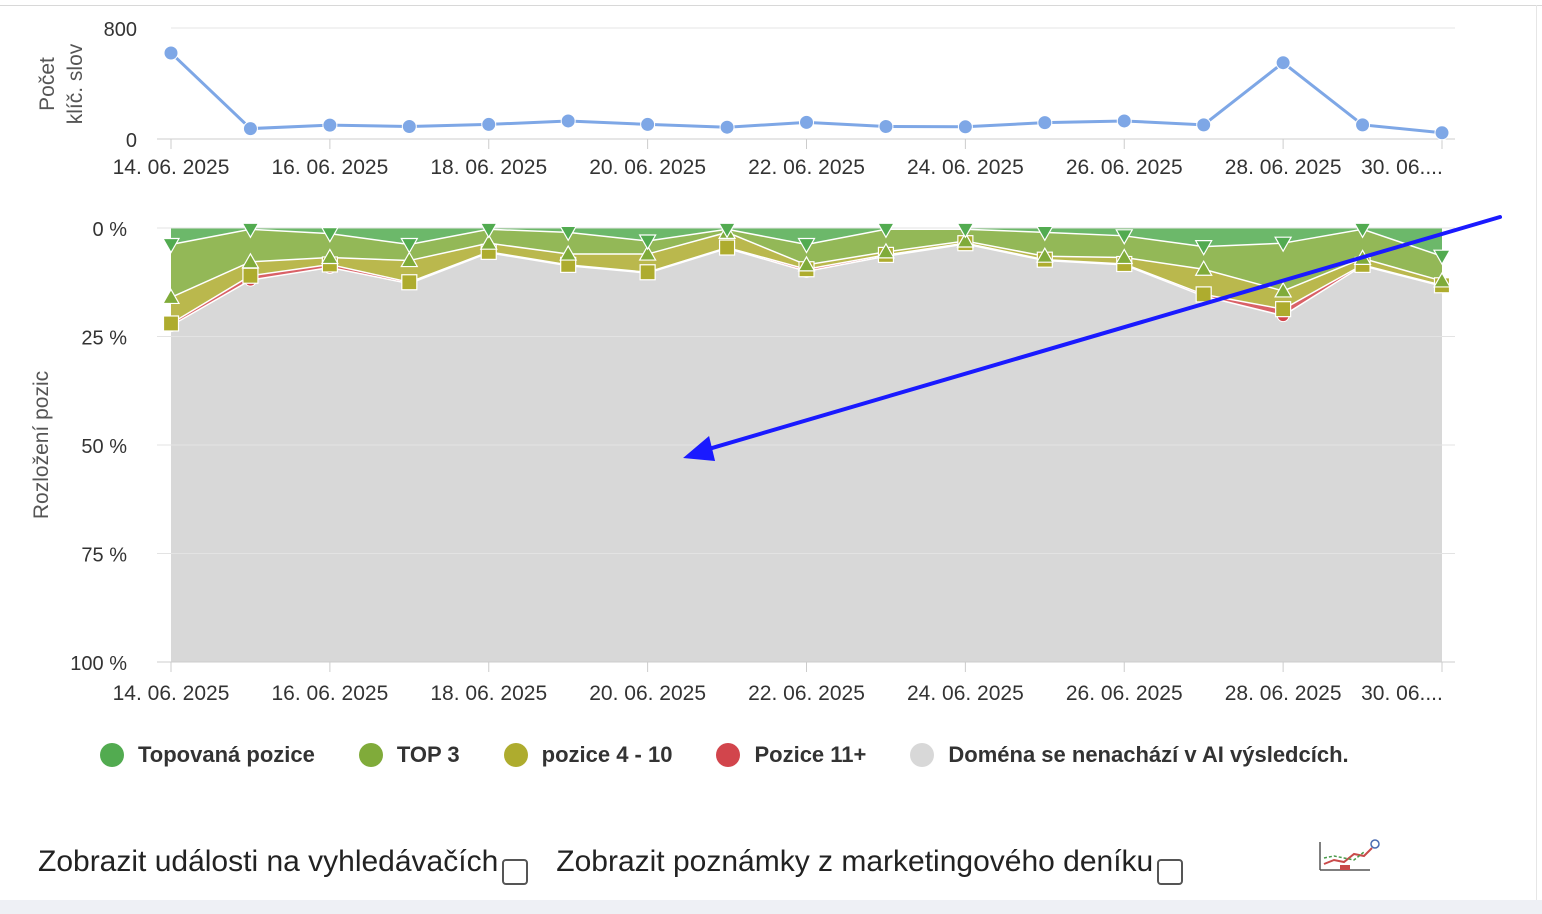 The height and width of the screenshot is (914, 1542). I want to click on legend-item-pozice-4-10: pozice 4 - 10, so click(588, 755).